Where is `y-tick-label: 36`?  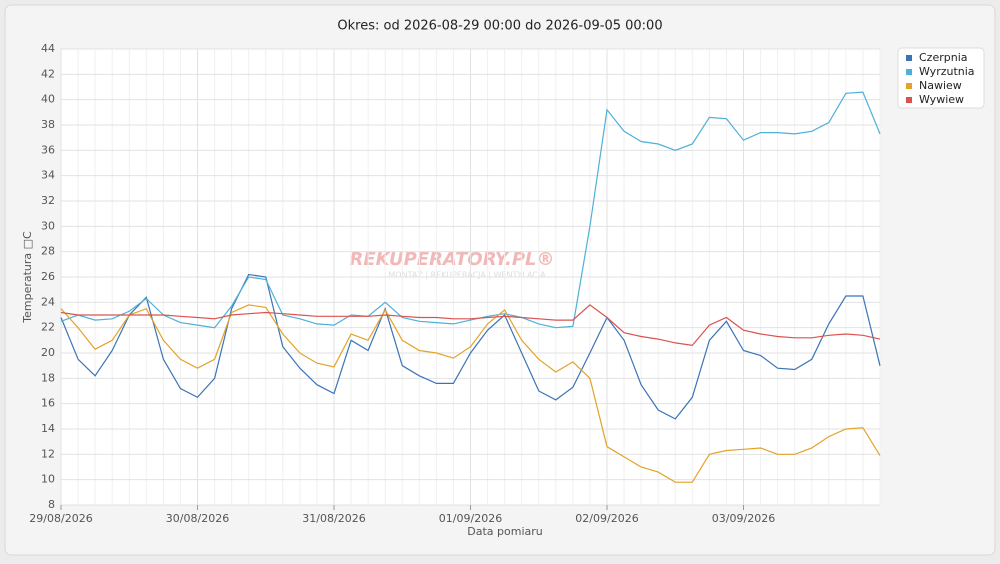
y-tick-label: 36 is located at coordinates (48, 149).